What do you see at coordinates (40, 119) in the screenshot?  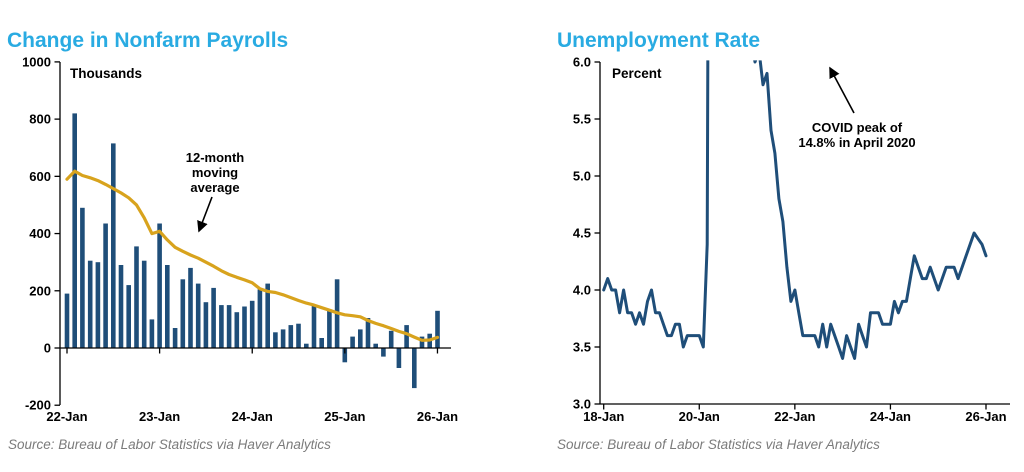 I see `svg-text: 800` at bounding box center [40, 119].